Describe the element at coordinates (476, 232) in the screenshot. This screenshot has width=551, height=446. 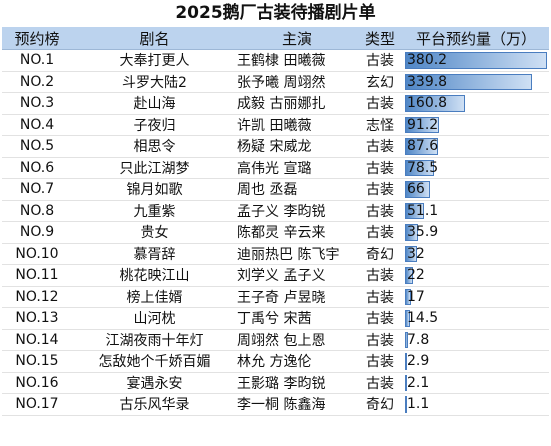
I see `value-cell: 35.9` at that location.